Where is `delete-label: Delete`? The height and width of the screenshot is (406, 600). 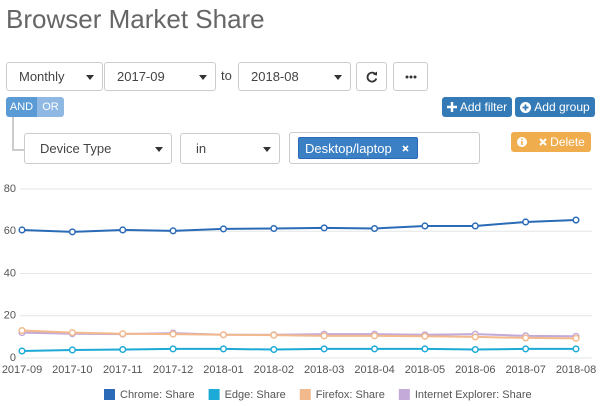 delete-label: Delete is located at coordinates (567, 142).